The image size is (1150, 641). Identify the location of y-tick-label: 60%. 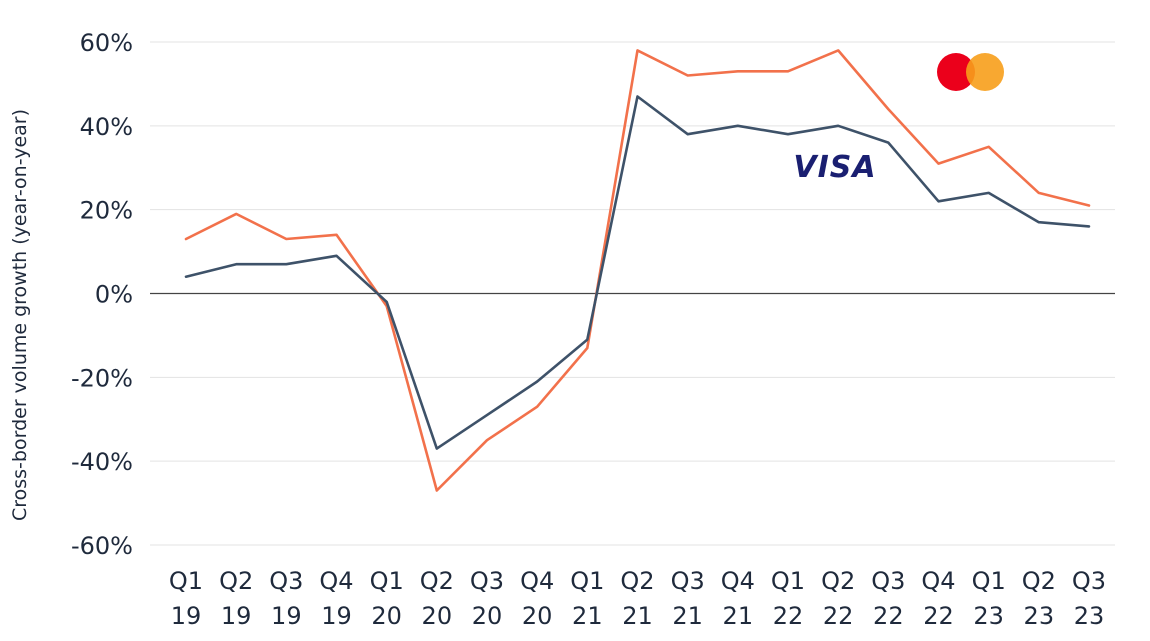
(106, 43).